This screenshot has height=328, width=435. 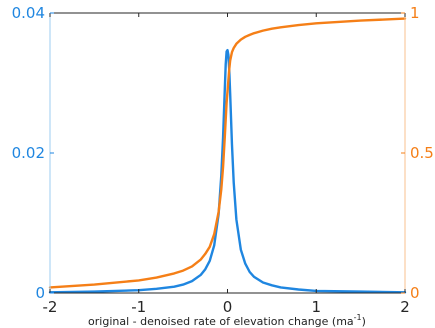 I want to click on left-y-tick-label: 0, so click(x=40, y=293).